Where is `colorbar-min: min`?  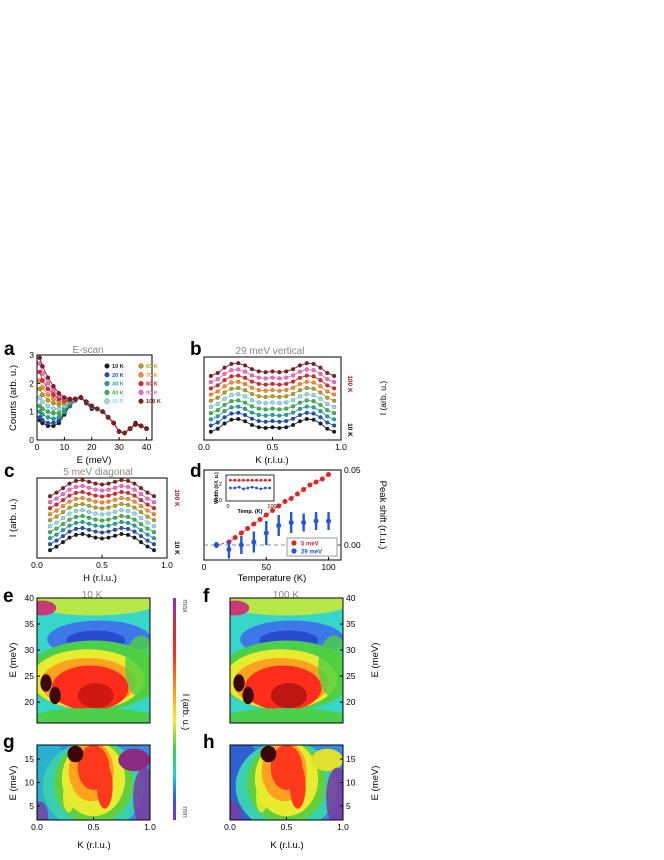 colorbar-min: min is located at coordinates (184, 811).